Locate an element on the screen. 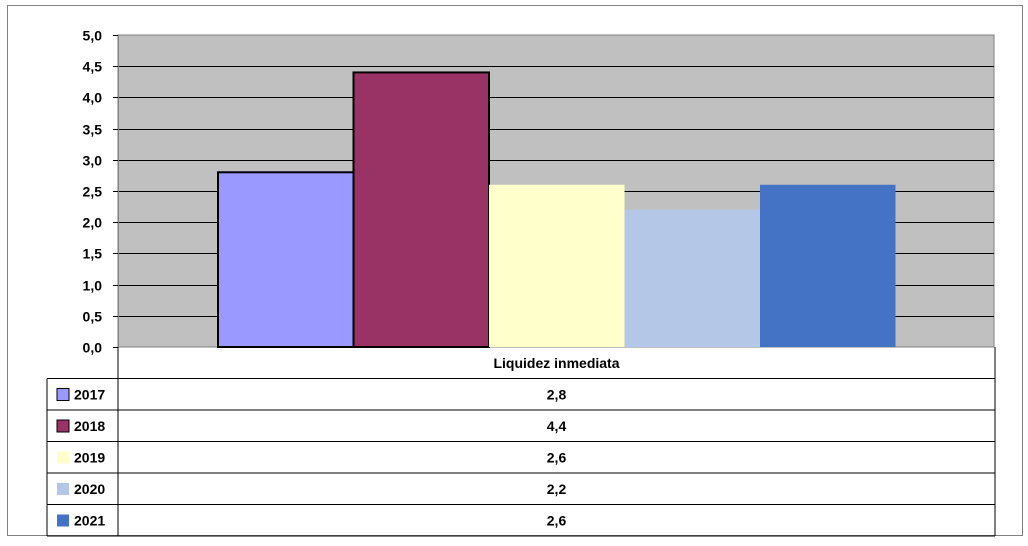  y-tick-label: 3,5 is located at coordinates (93, 130).